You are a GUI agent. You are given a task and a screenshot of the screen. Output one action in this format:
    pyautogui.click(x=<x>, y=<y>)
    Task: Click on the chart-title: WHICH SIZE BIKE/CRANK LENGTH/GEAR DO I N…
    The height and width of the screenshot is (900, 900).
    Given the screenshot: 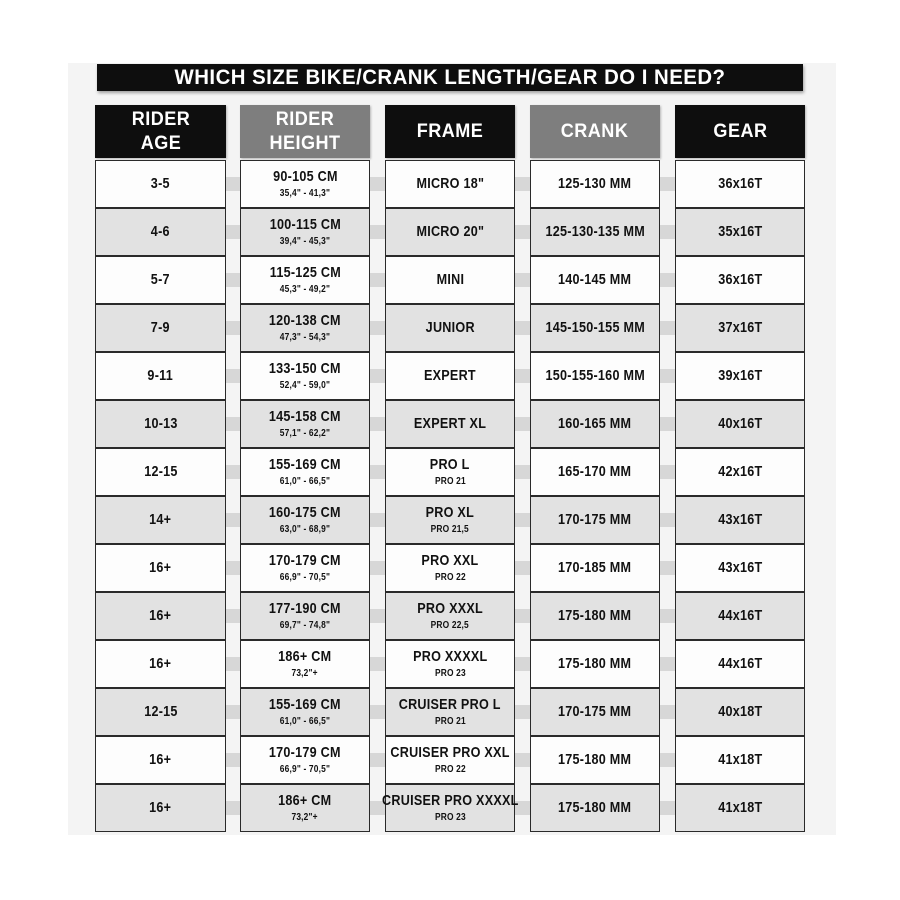 What is the action you would take?
    pyautogui.click(x=450, y=77)
    